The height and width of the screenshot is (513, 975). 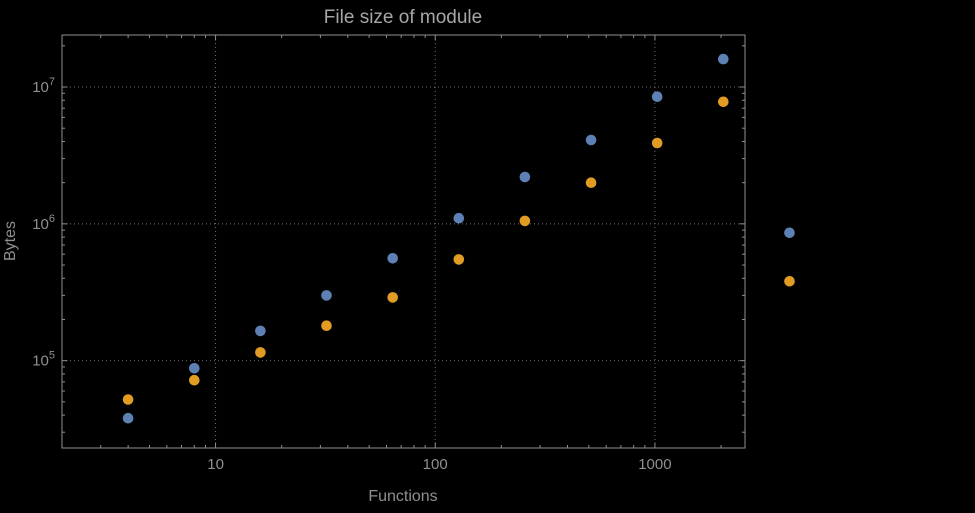 I want to click on y-tick-label: 10⁵, so click(x=43, y=360).